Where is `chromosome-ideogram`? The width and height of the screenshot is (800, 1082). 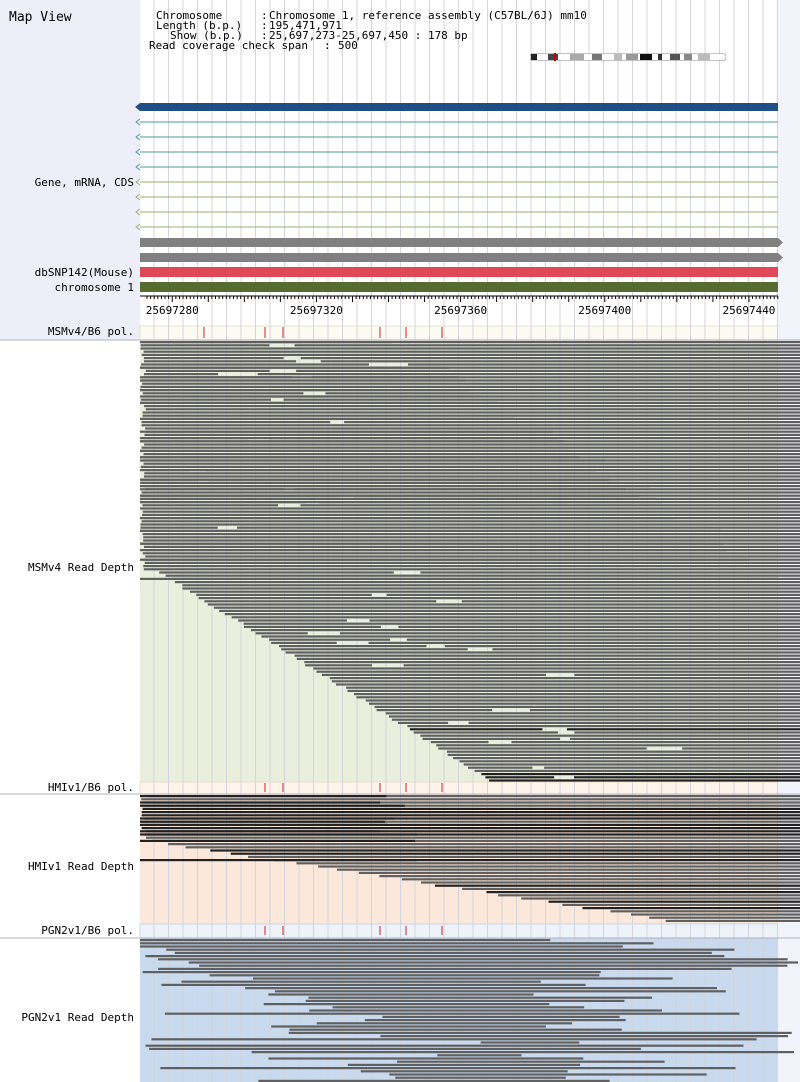 chromosome-ideogram is located at coordinates (628, 57).